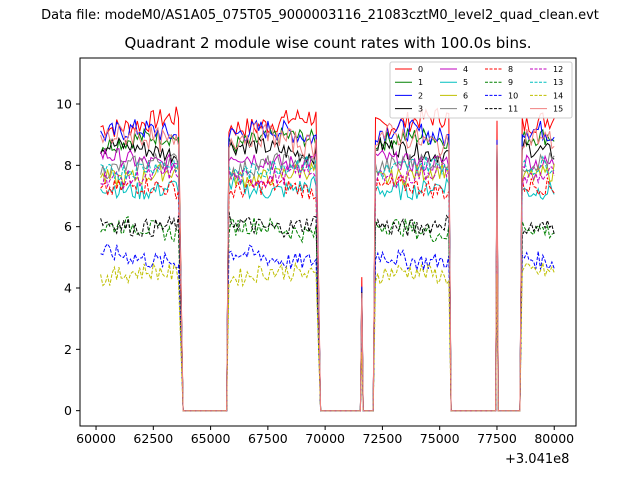 The height and width of the screenshot is (480, 640). What do you see at coordinates (420, 69) in the screenshot?
I see `legend-label-0: 0` at bounding box center [420, 69].